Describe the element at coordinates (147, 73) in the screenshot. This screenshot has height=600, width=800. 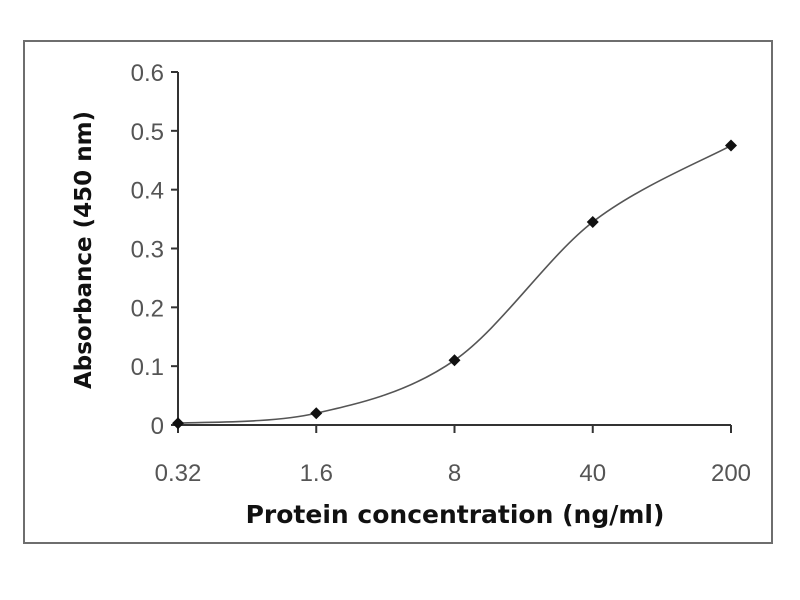
I see `y-tick-label: 0.6` at that location.